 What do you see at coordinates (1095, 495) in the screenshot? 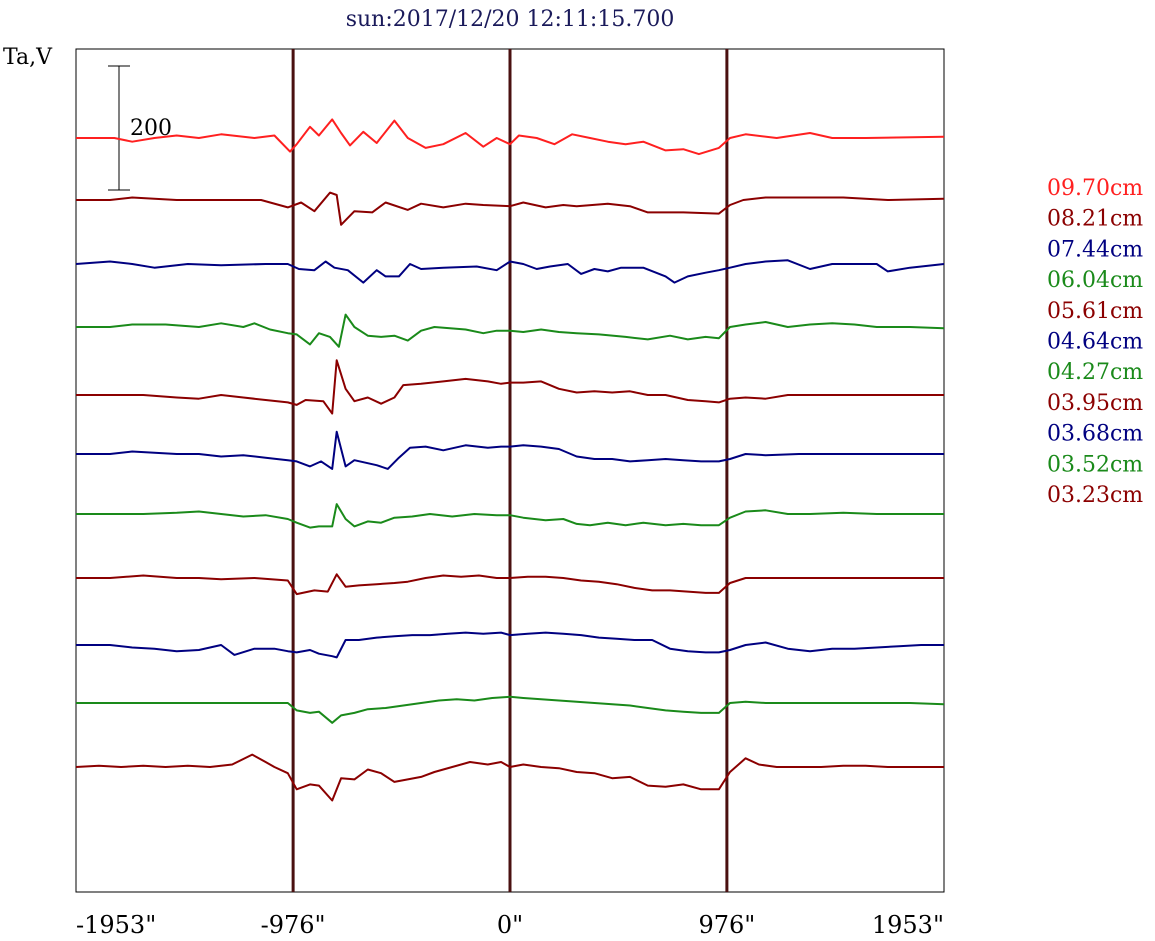
I see `legend-entry-03.23cm: 03.23cm` at bounding box center [1095, 495].